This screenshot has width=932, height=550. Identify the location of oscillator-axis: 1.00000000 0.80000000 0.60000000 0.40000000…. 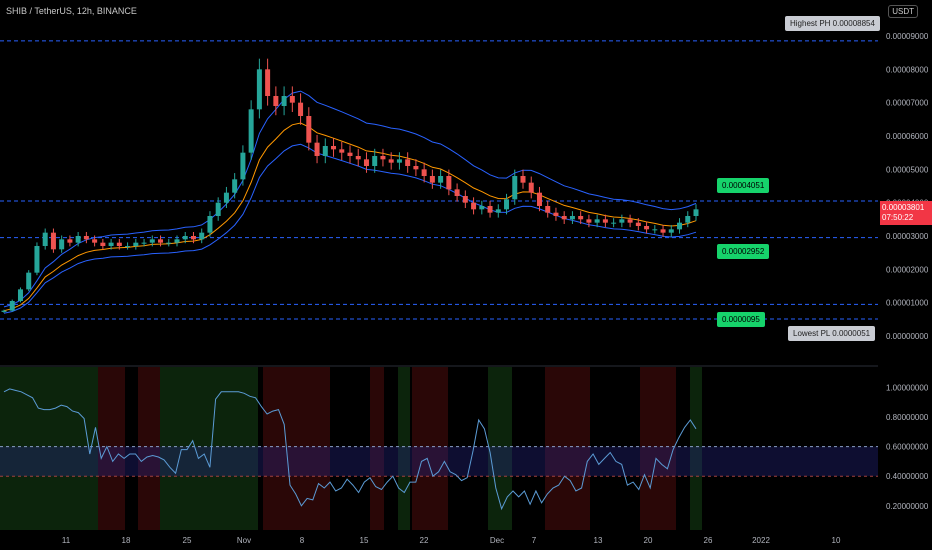
(907, 446).